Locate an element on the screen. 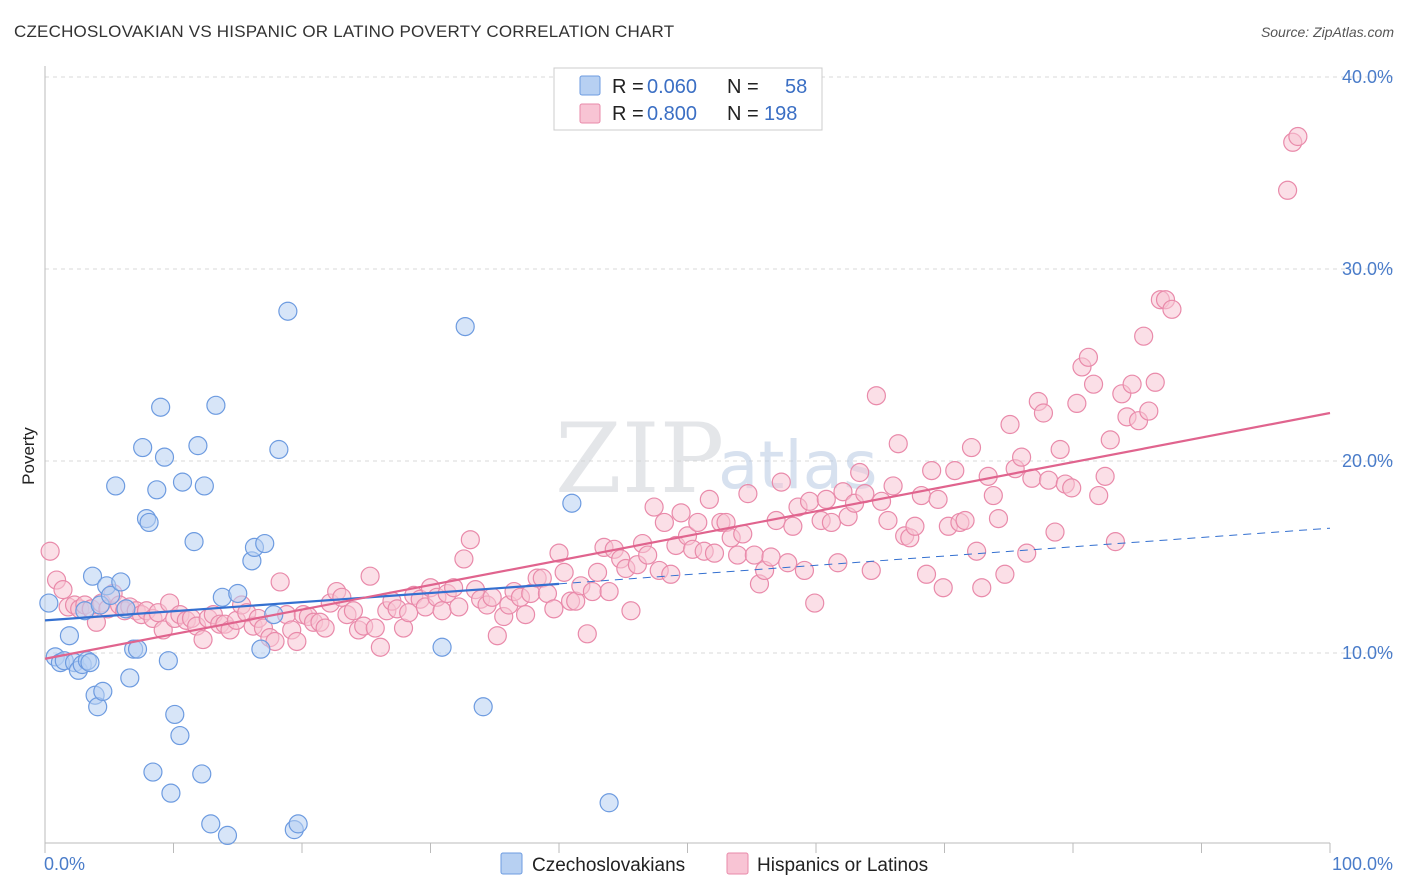  legend-r-value-pink: 0.800 is located at coordinates (672, 114).